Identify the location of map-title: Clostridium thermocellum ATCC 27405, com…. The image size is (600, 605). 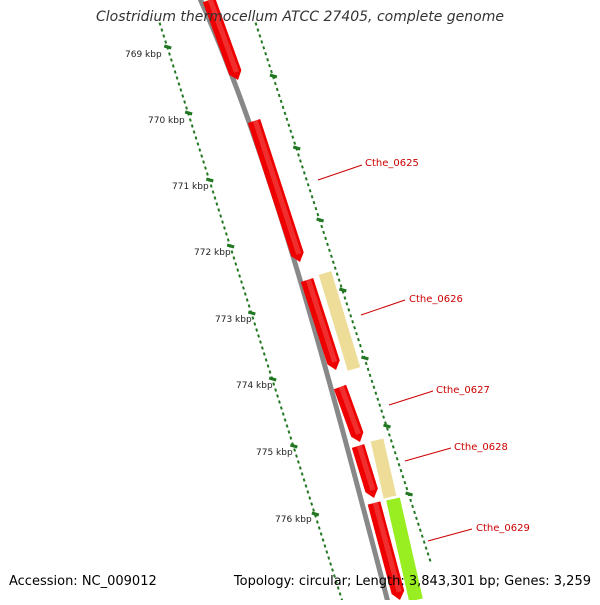
(300, 17).